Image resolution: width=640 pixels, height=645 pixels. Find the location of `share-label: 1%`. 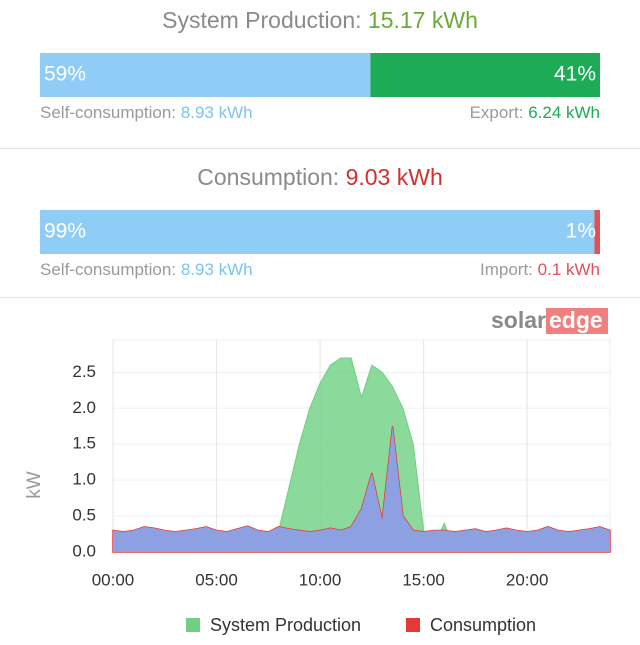

share-label: 1% is located at coordinates (581, 231).